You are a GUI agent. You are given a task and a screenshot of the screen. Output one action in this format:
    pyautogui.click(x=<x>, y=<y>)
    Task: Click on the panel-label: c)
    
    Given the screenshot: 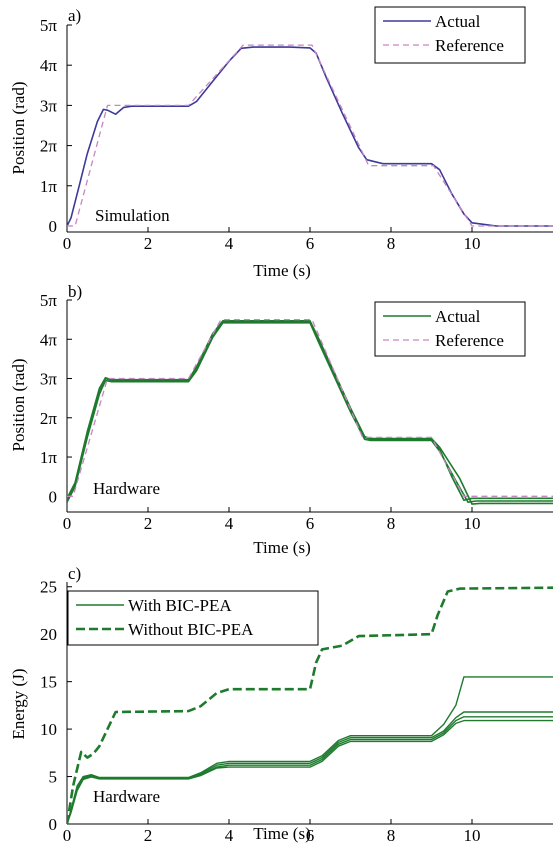 What is the action you would take?
    pyautogui.click(x=74, y=573)
    